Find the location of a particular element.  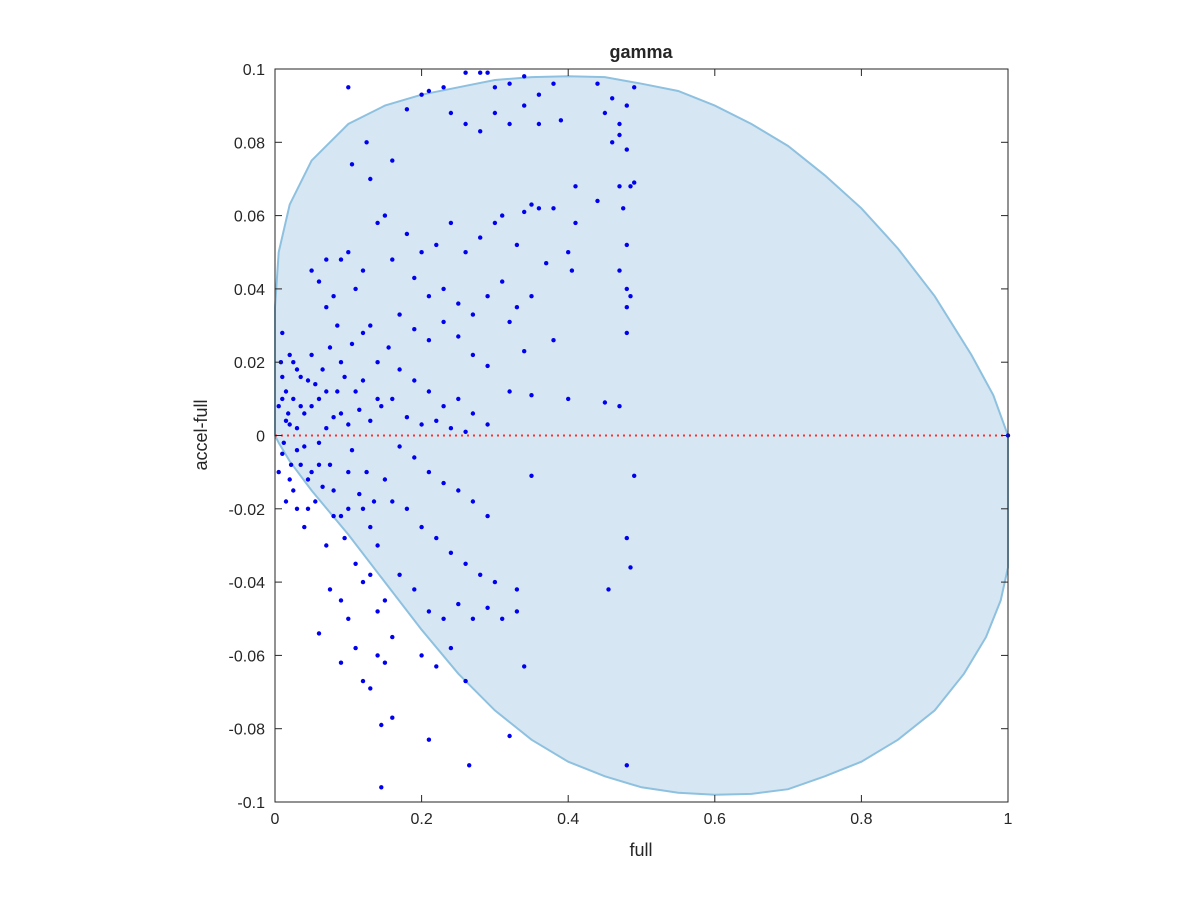

y-tick-label: -0.1 is located at coordinates (251, 803).